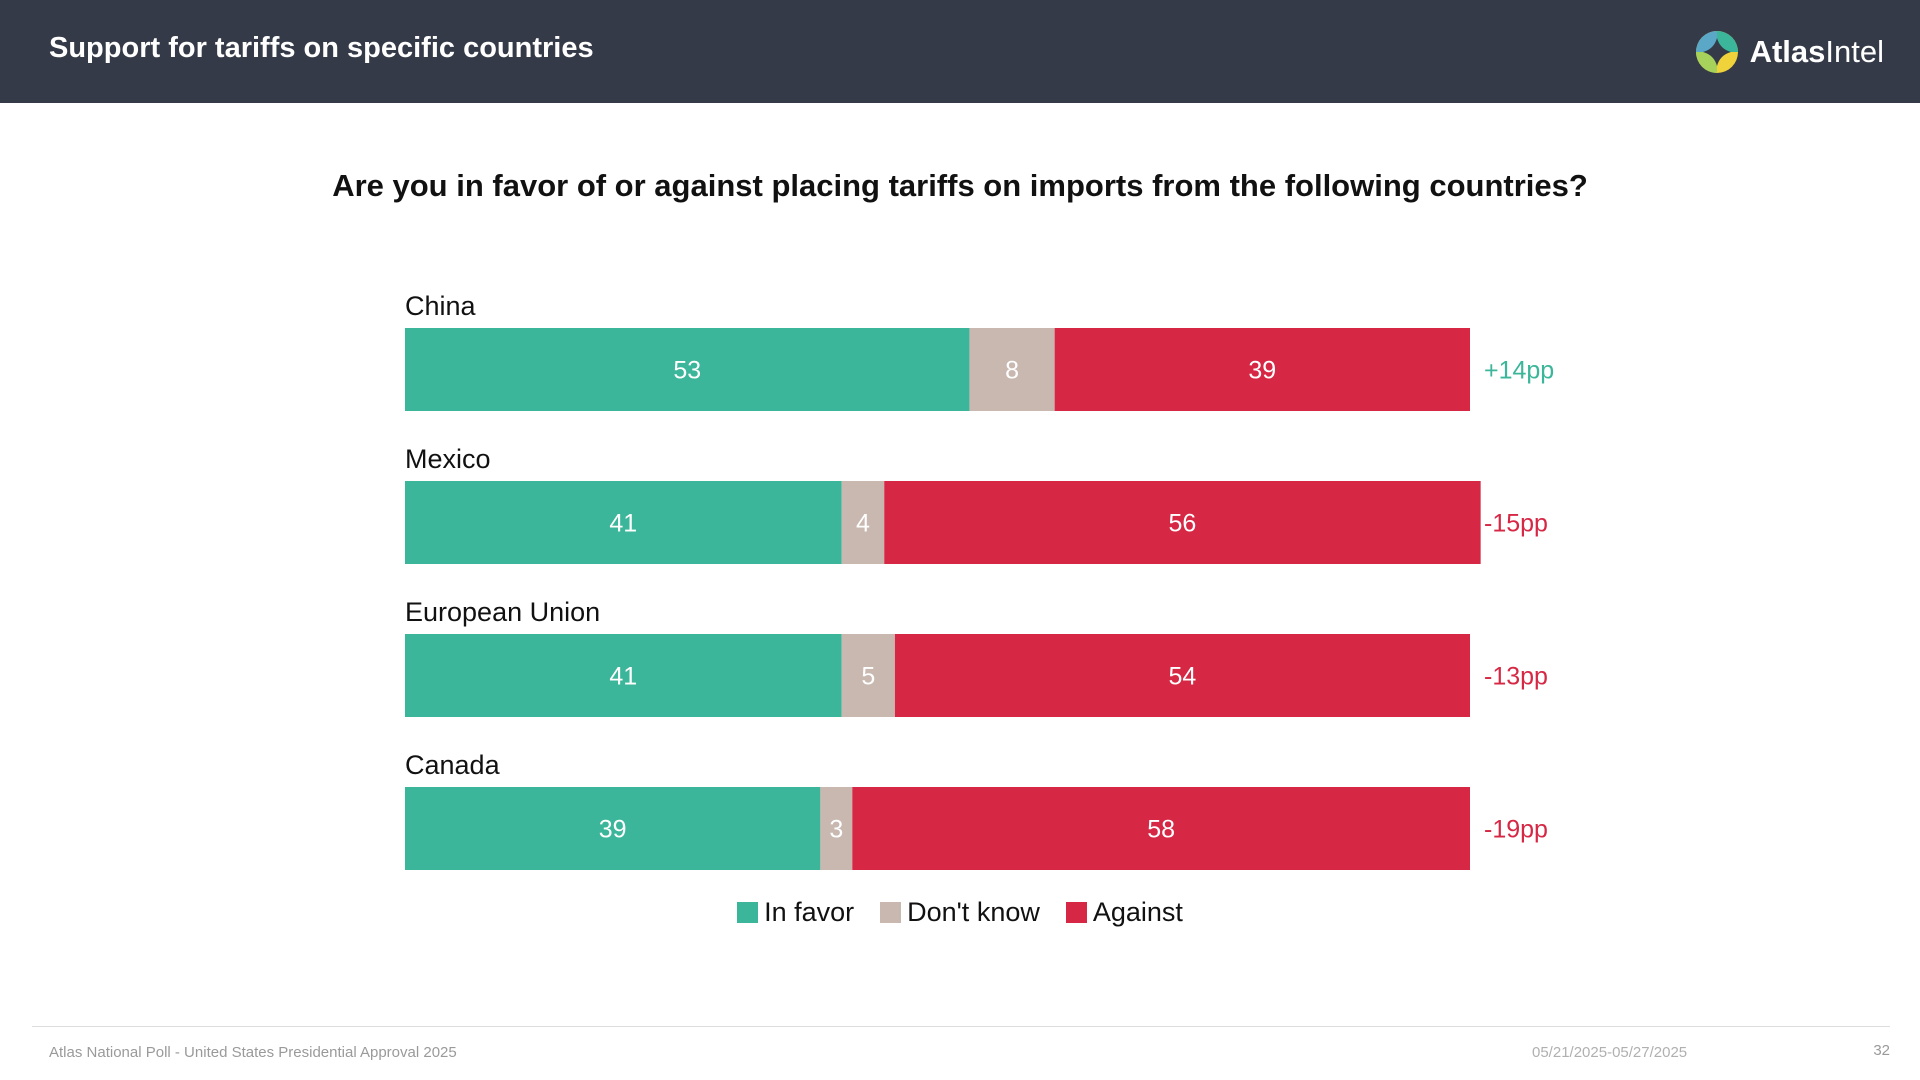 This screenshot has height=1080, width=1920. Describe the element at coordinates (748, 912) in the screenshot. I see `legend-swatch-in-favor` at that location.